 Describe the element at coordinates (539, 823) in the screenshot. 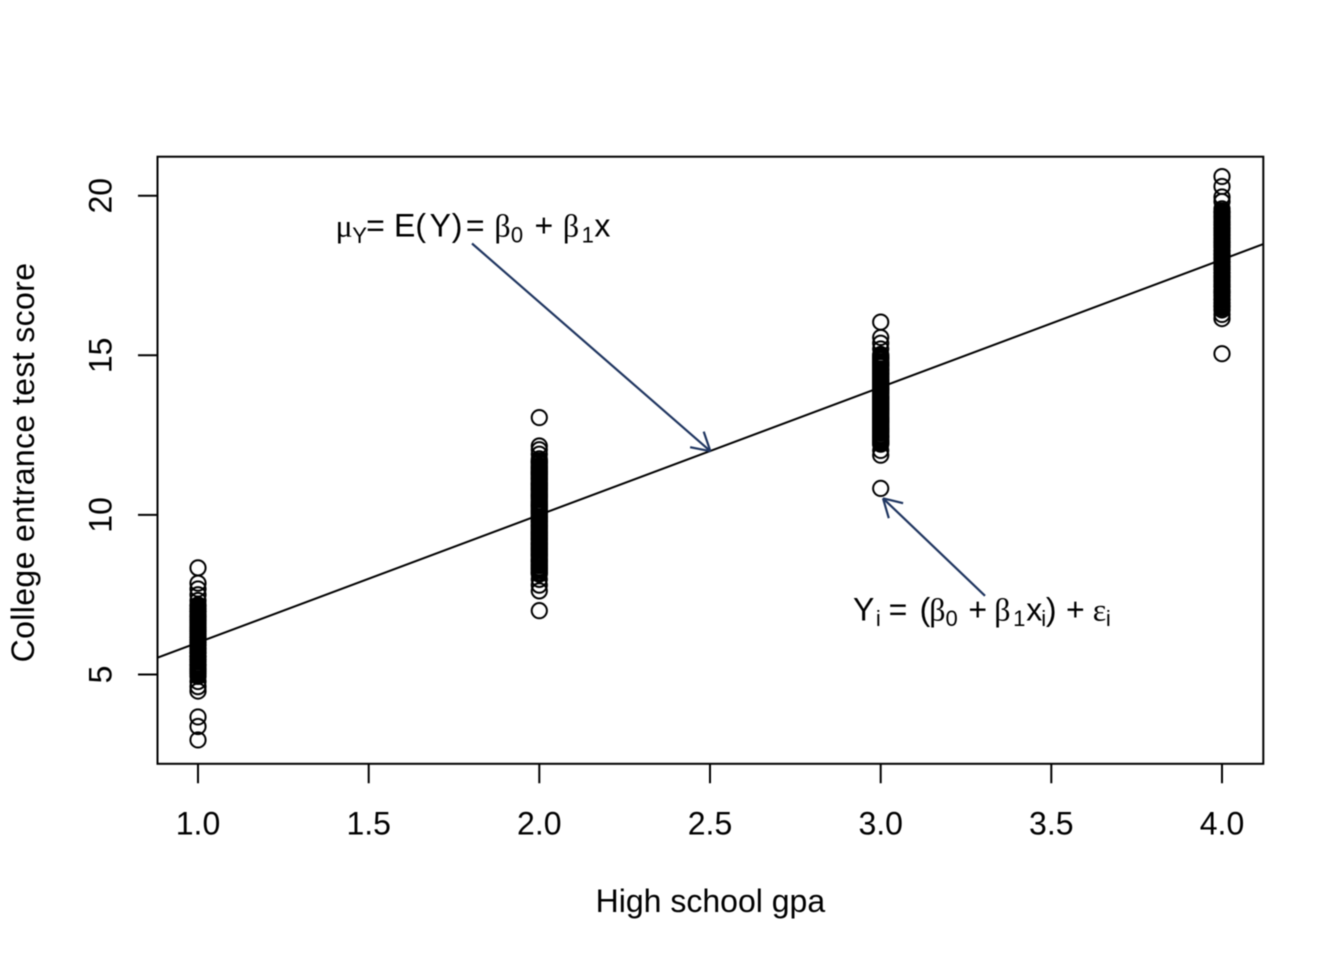

I see `svg-text: 2.0` at that location.